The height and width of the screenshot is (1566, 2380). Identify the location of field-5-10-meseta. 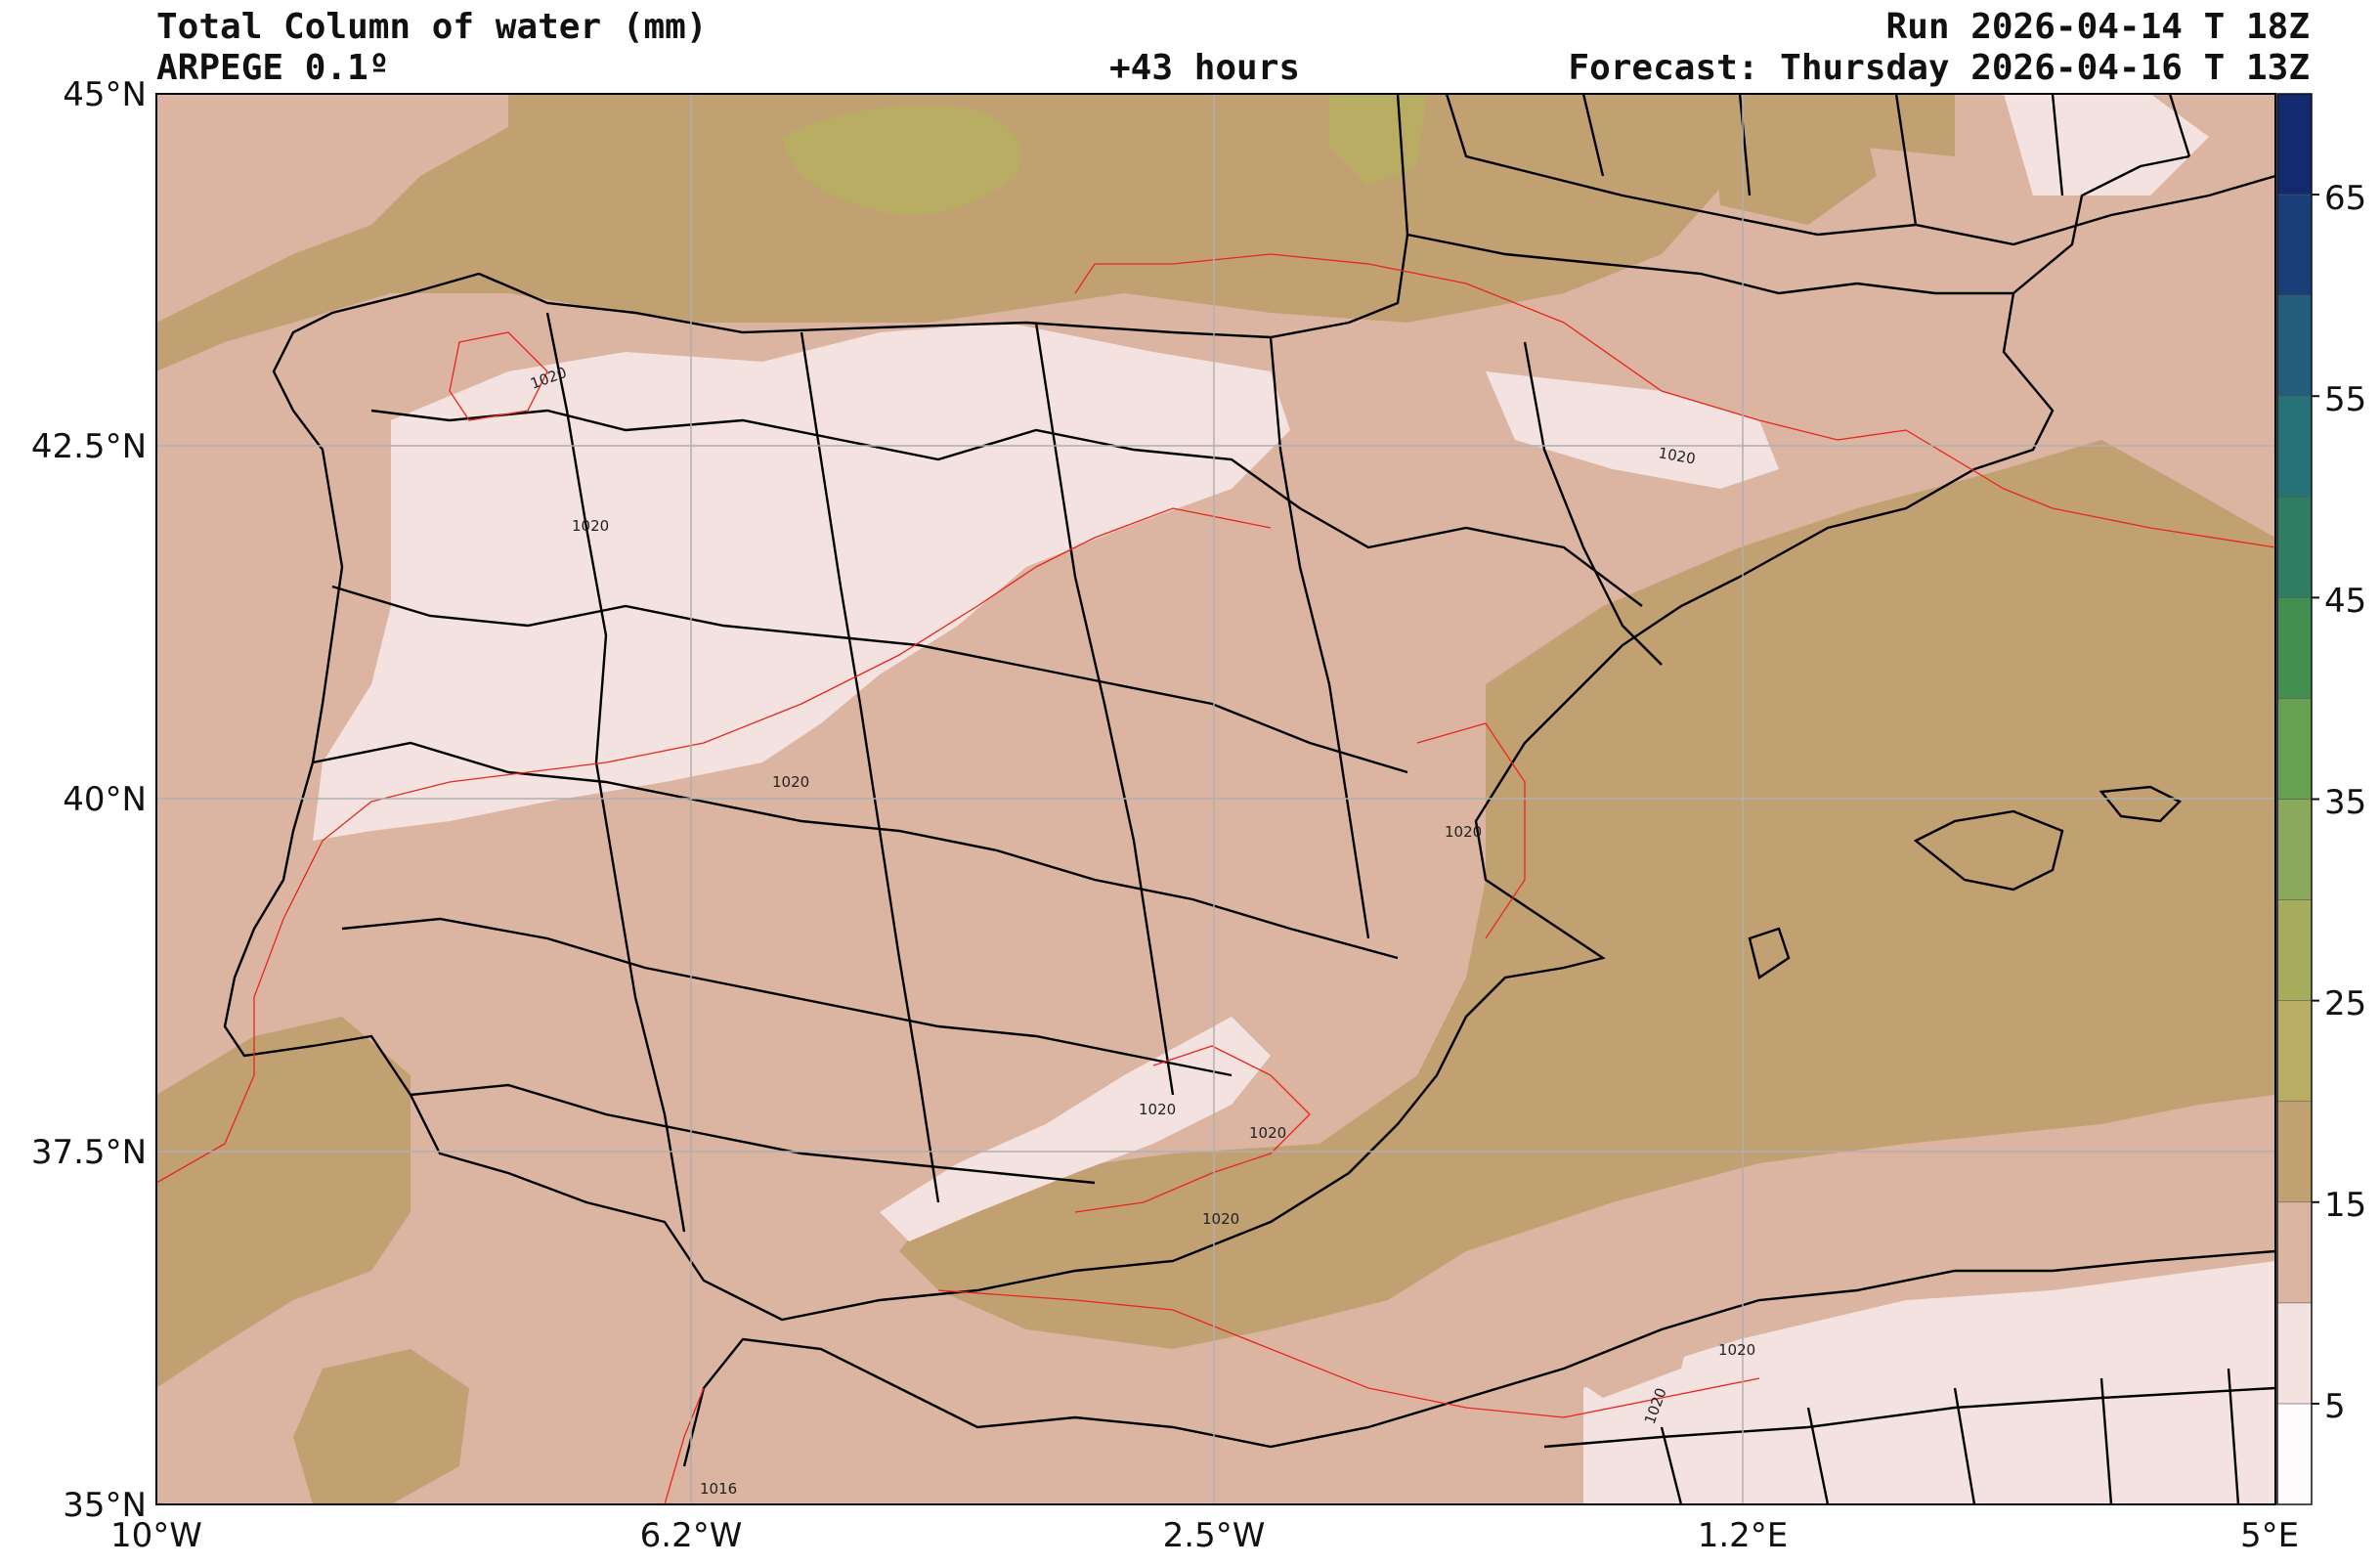
(801, 582).